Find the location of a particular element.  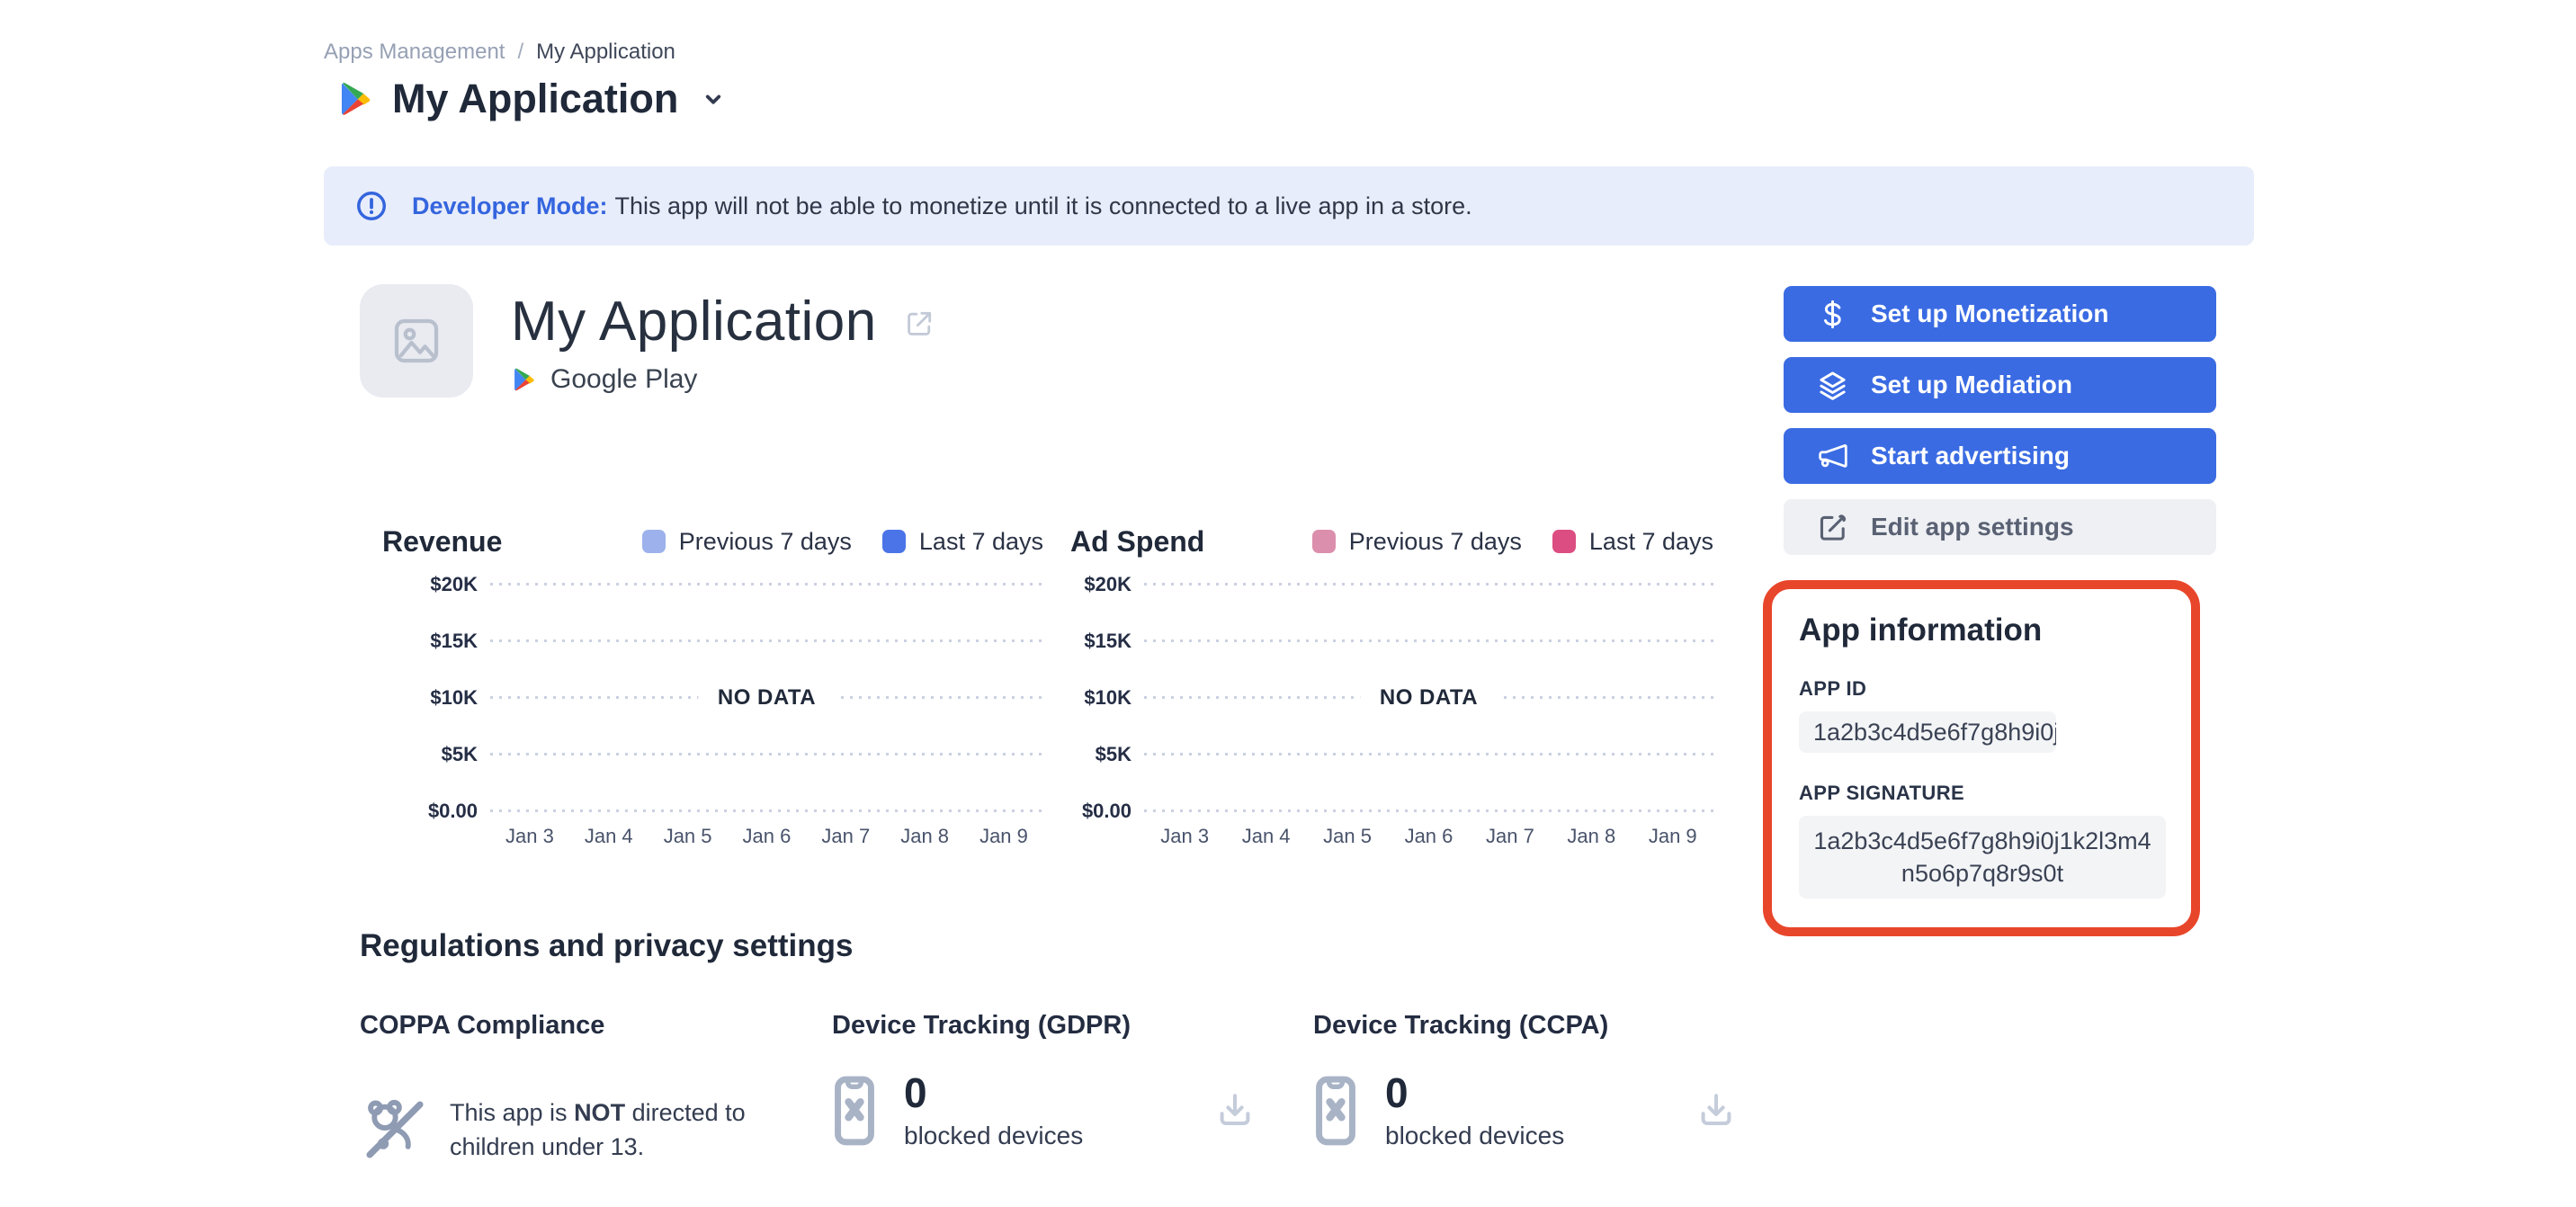

dollar-icon is located at coordinates (1832, 314).